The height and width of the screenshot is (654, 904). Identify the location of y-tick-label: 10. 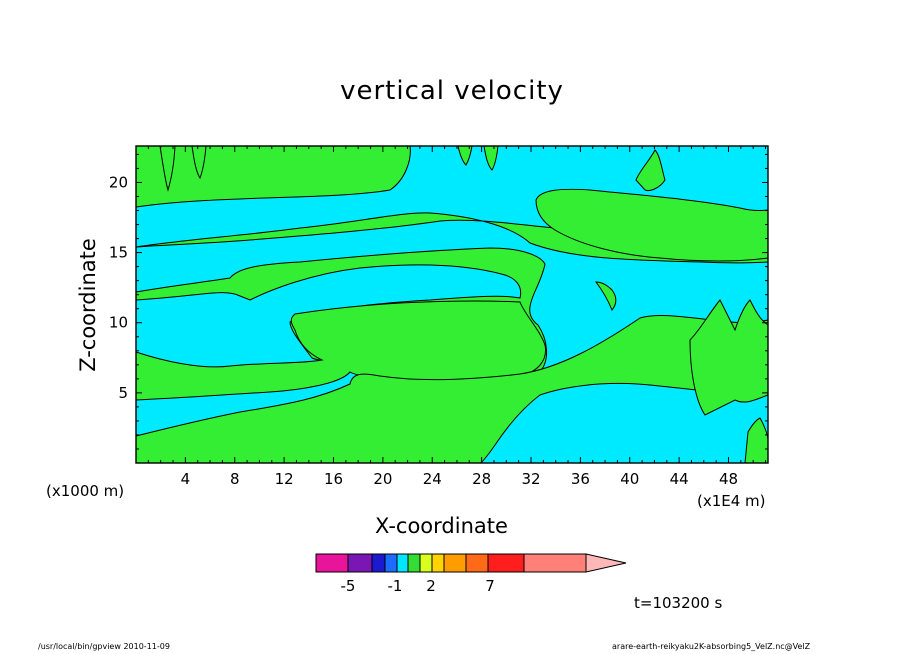
(118, 323).